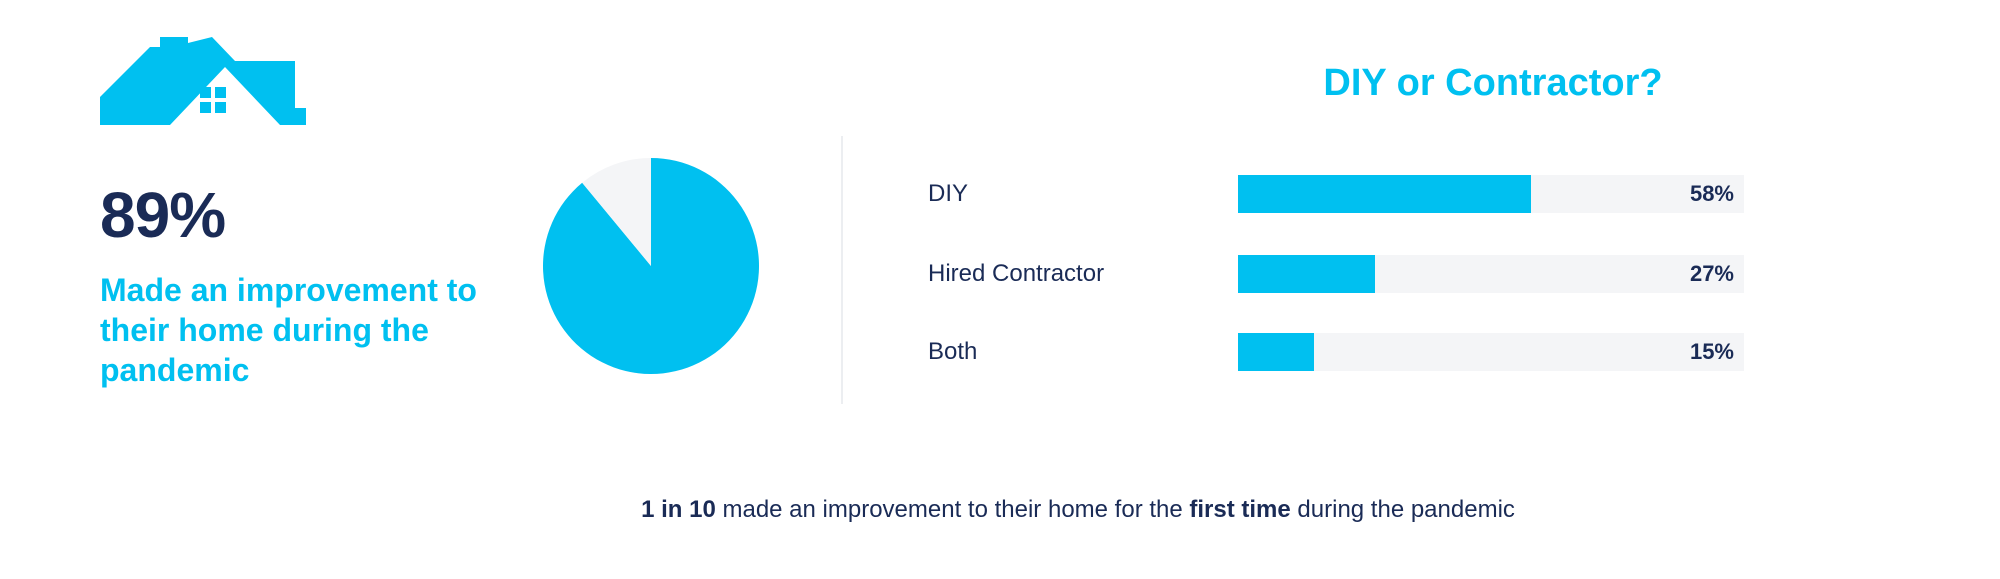 Image resolution: width=2000 pixels, height=579 pixels. Describe the element at coordinates (163, 215) in the screenshot. I see `stat-value: 89%` at that location.